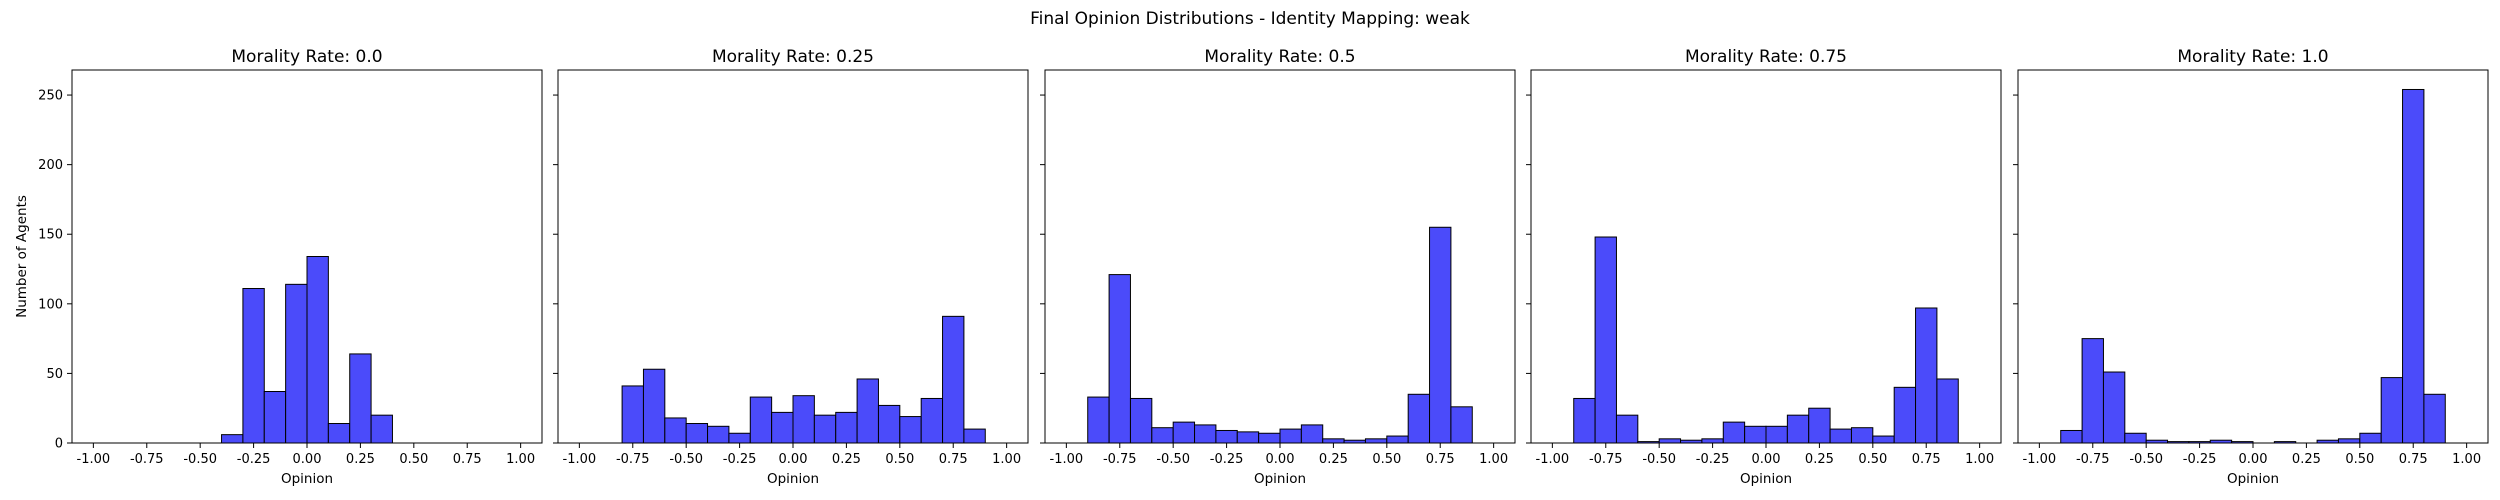  Describe the element at coordinates (50, 304) in the screenshot. I see `y-tick-label: 100` at that location.